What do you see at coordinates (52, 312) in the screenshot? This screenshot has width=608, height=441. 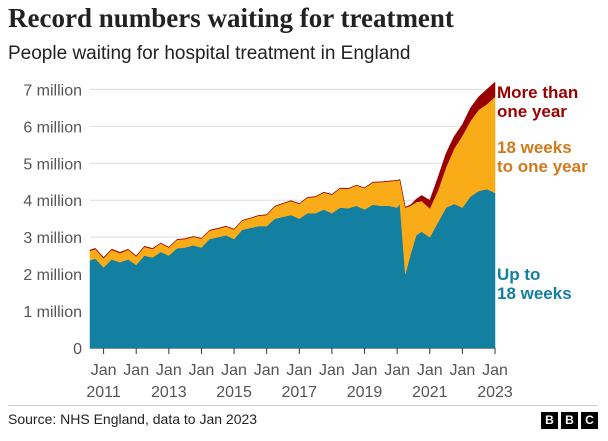 I see `y-tick-label: 1 million` at bounding box center [52, 312].